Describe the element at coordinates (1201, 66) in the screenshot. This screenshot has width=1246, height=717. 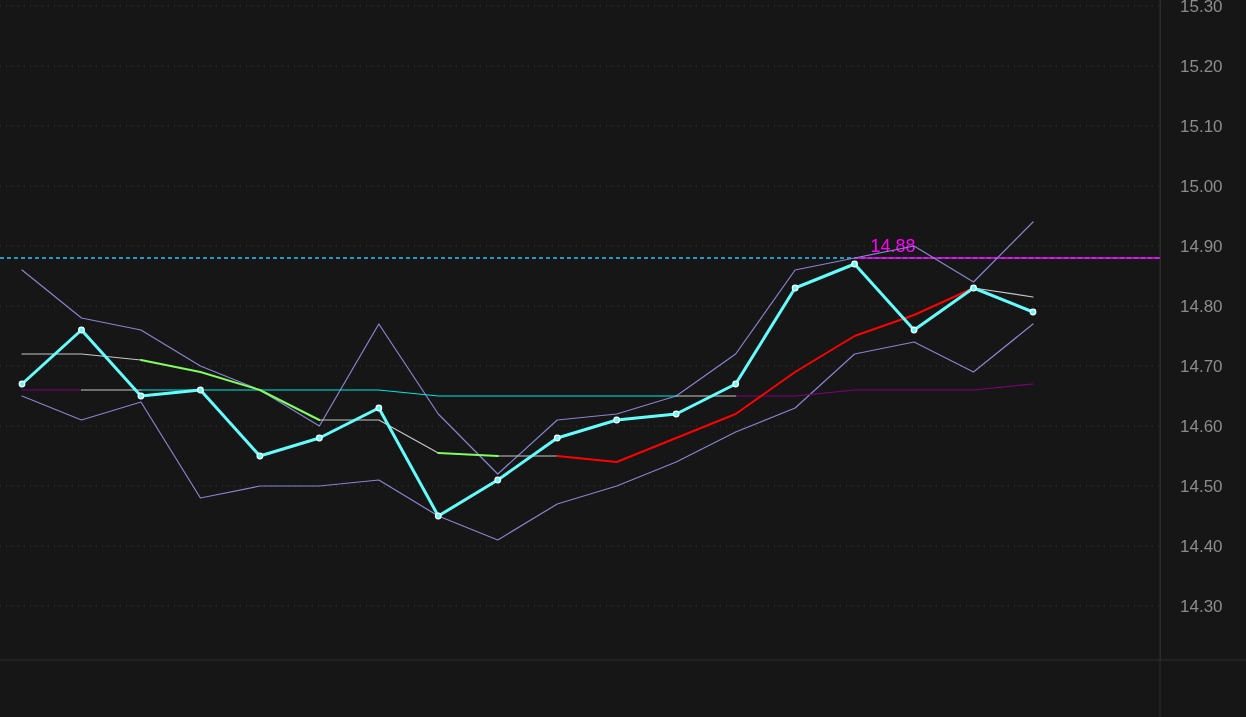
I see `y-tick-label: 15.20` at that location.